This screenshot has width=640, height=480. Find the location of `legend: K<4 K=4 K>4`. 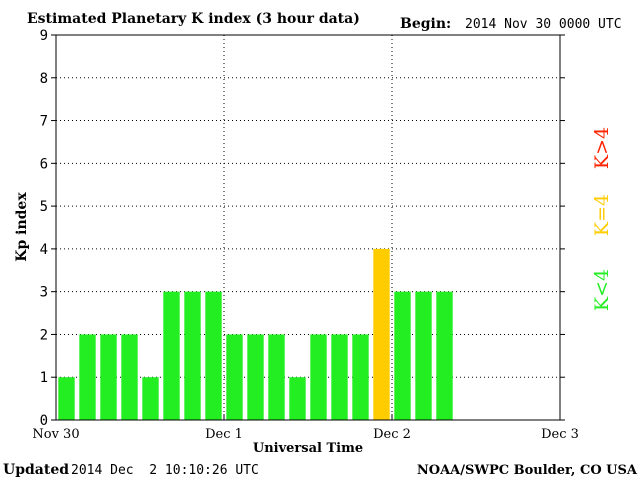

legend: K<4 K=4 K>4 is located at coordinates (602, 219).